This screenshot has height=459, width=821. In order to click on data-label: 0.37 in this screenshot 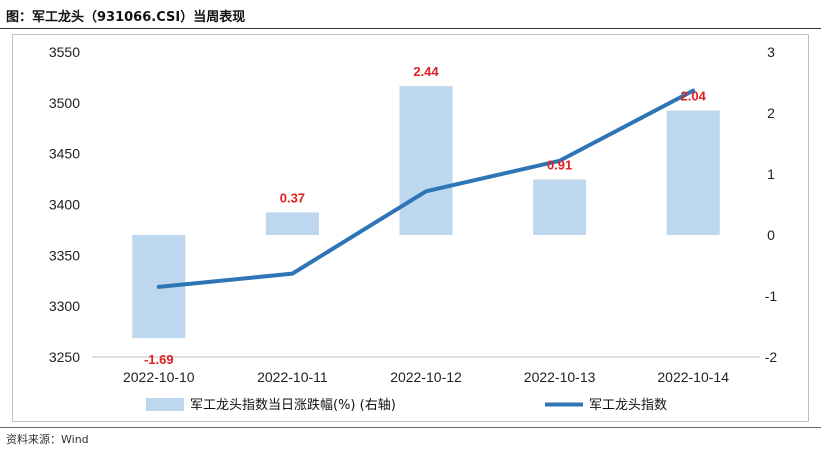, I will do `click(292, 197)`.